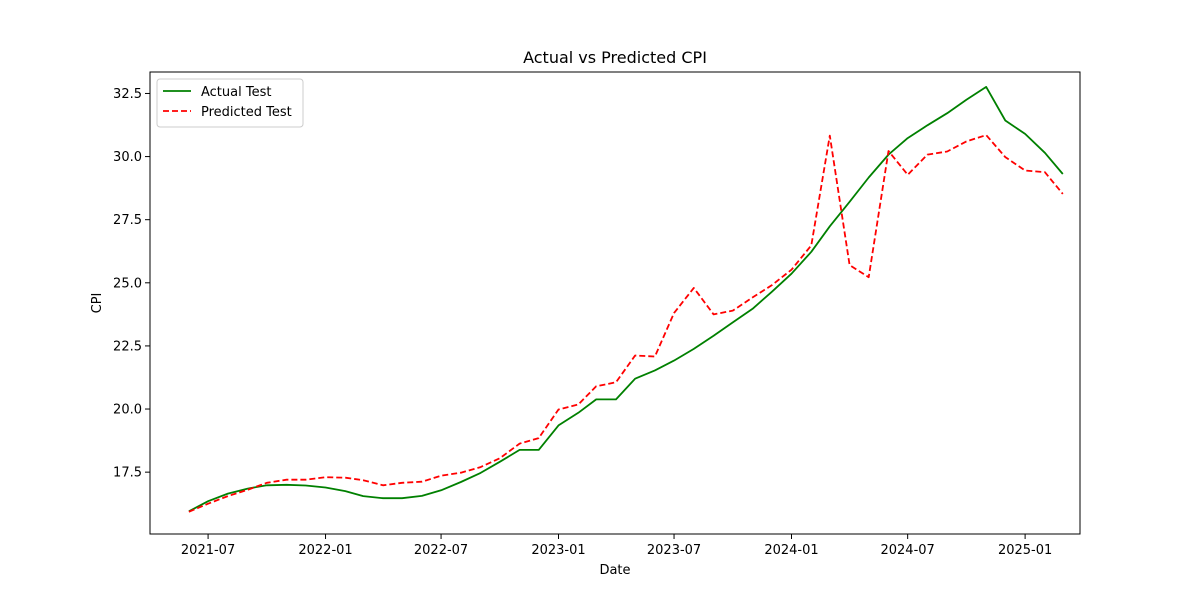 The image size is (1200, 600). I want to click on x-tick-label: 2023-07, so click(674, 550).